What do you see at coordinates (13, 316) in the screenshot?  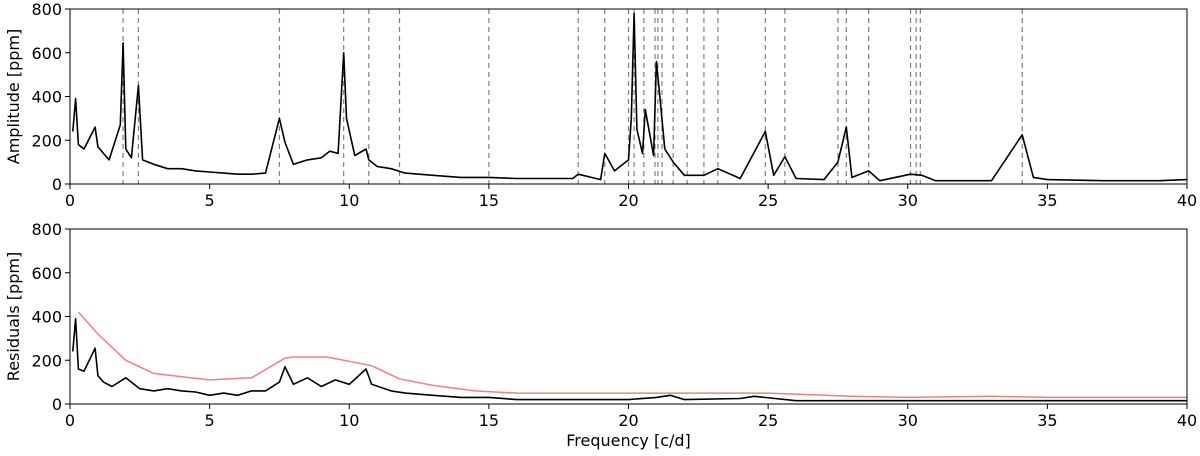 I see `y-axis-label: Residuals [ppm]` at bounding box center [13, 316].